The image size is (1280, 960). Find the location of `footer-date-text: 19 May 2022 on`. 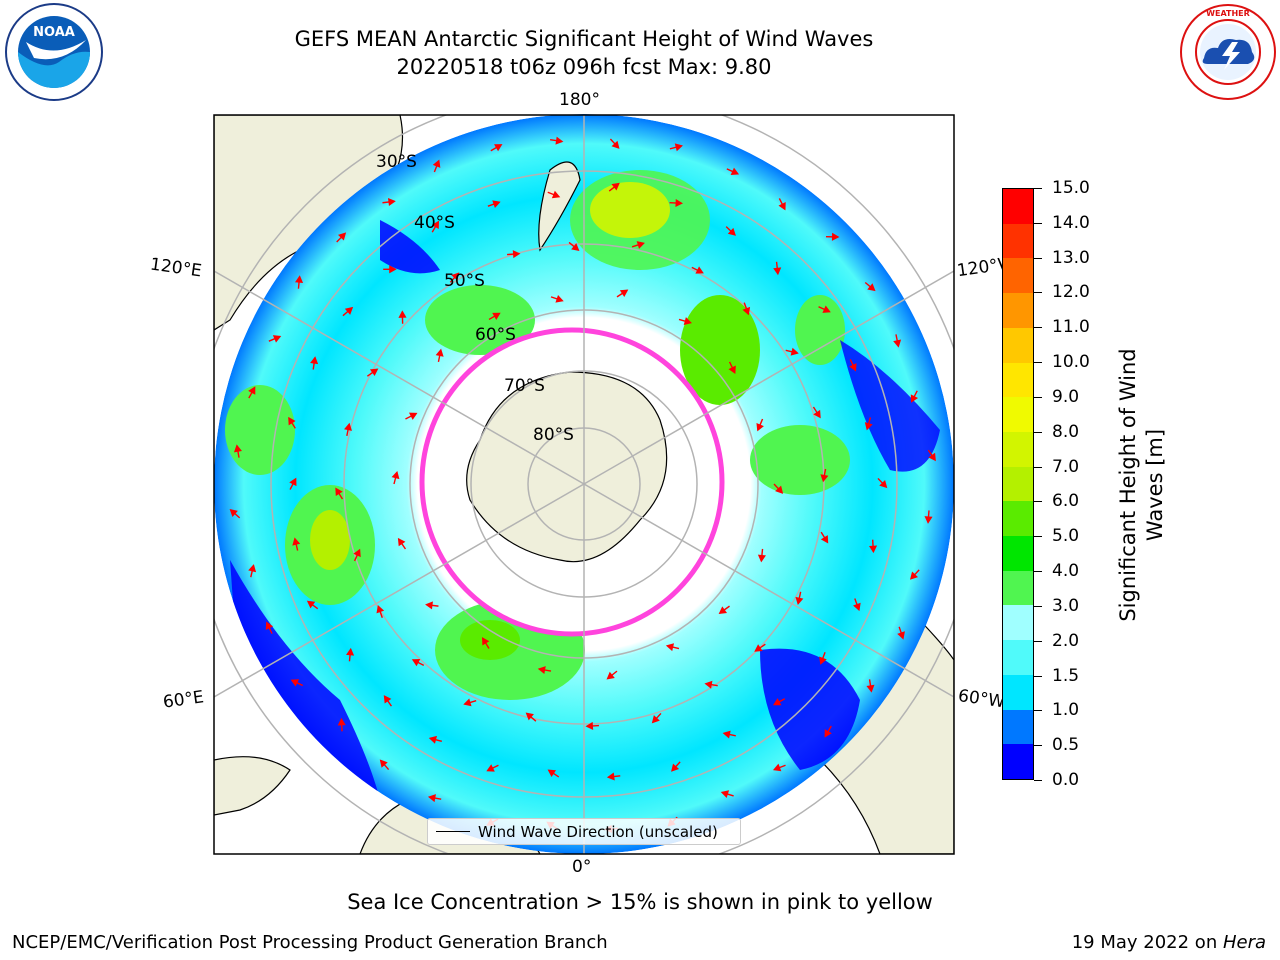

footer-date-text: 19 May 2022 on is located at coordinates (1147, 942).